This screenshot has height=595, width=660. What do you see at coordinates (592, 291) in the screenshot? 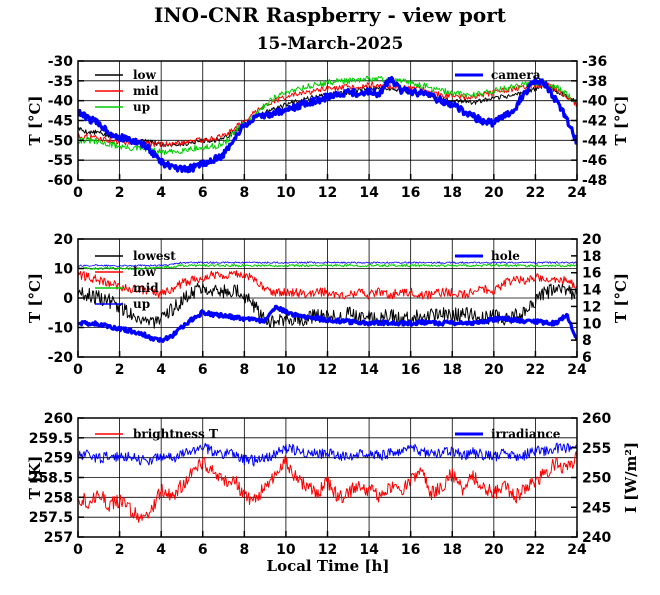
I see `y2-tick-label: 14` at bounding box center [592, 291].